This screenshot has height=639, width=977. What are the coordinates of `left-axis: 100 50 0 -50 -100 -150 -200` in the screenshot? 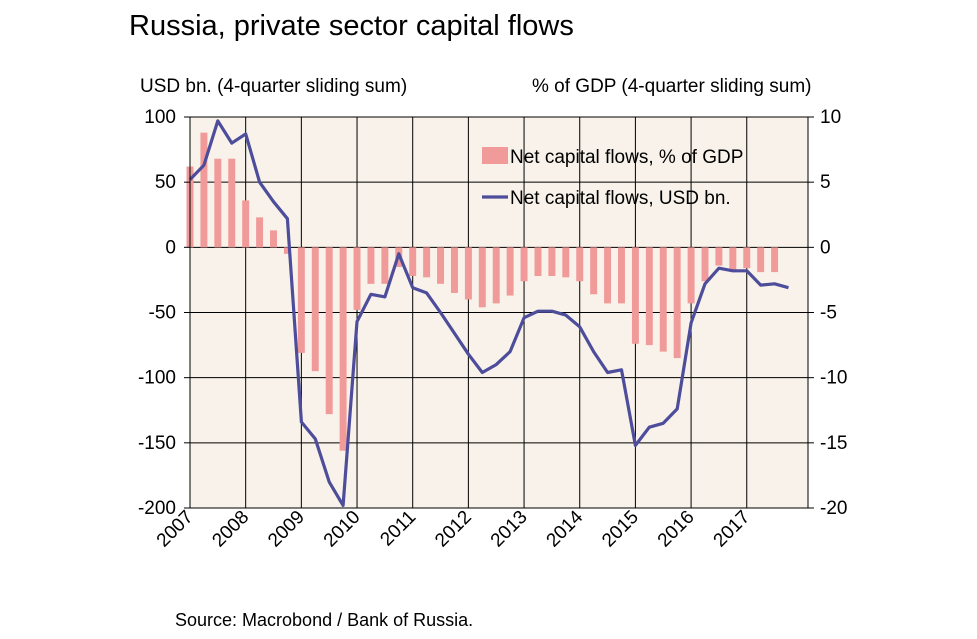 It's located at (164, 313).